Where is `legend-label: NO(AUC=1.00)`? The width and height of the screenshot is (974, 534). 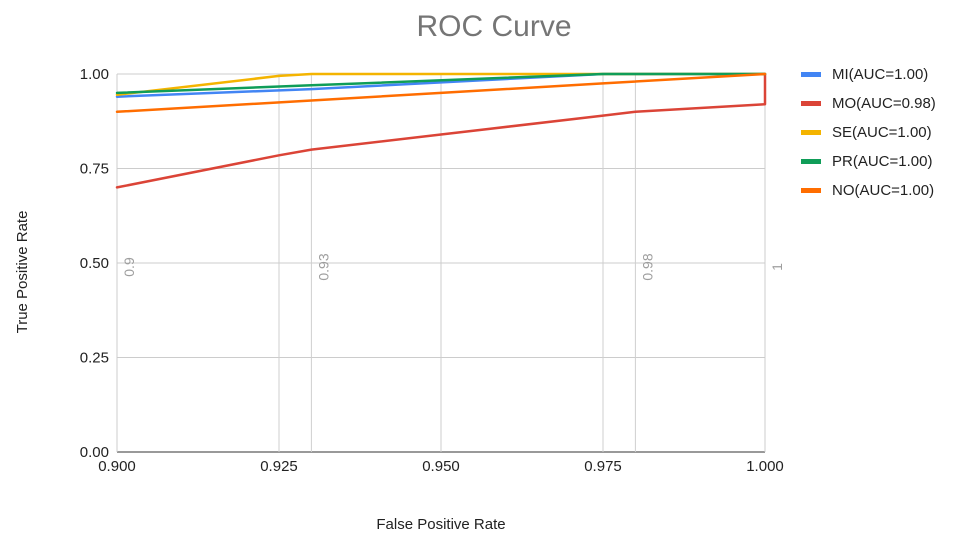 legend-label: NO(AUC=1.00) is located at coordinates (883, 190).